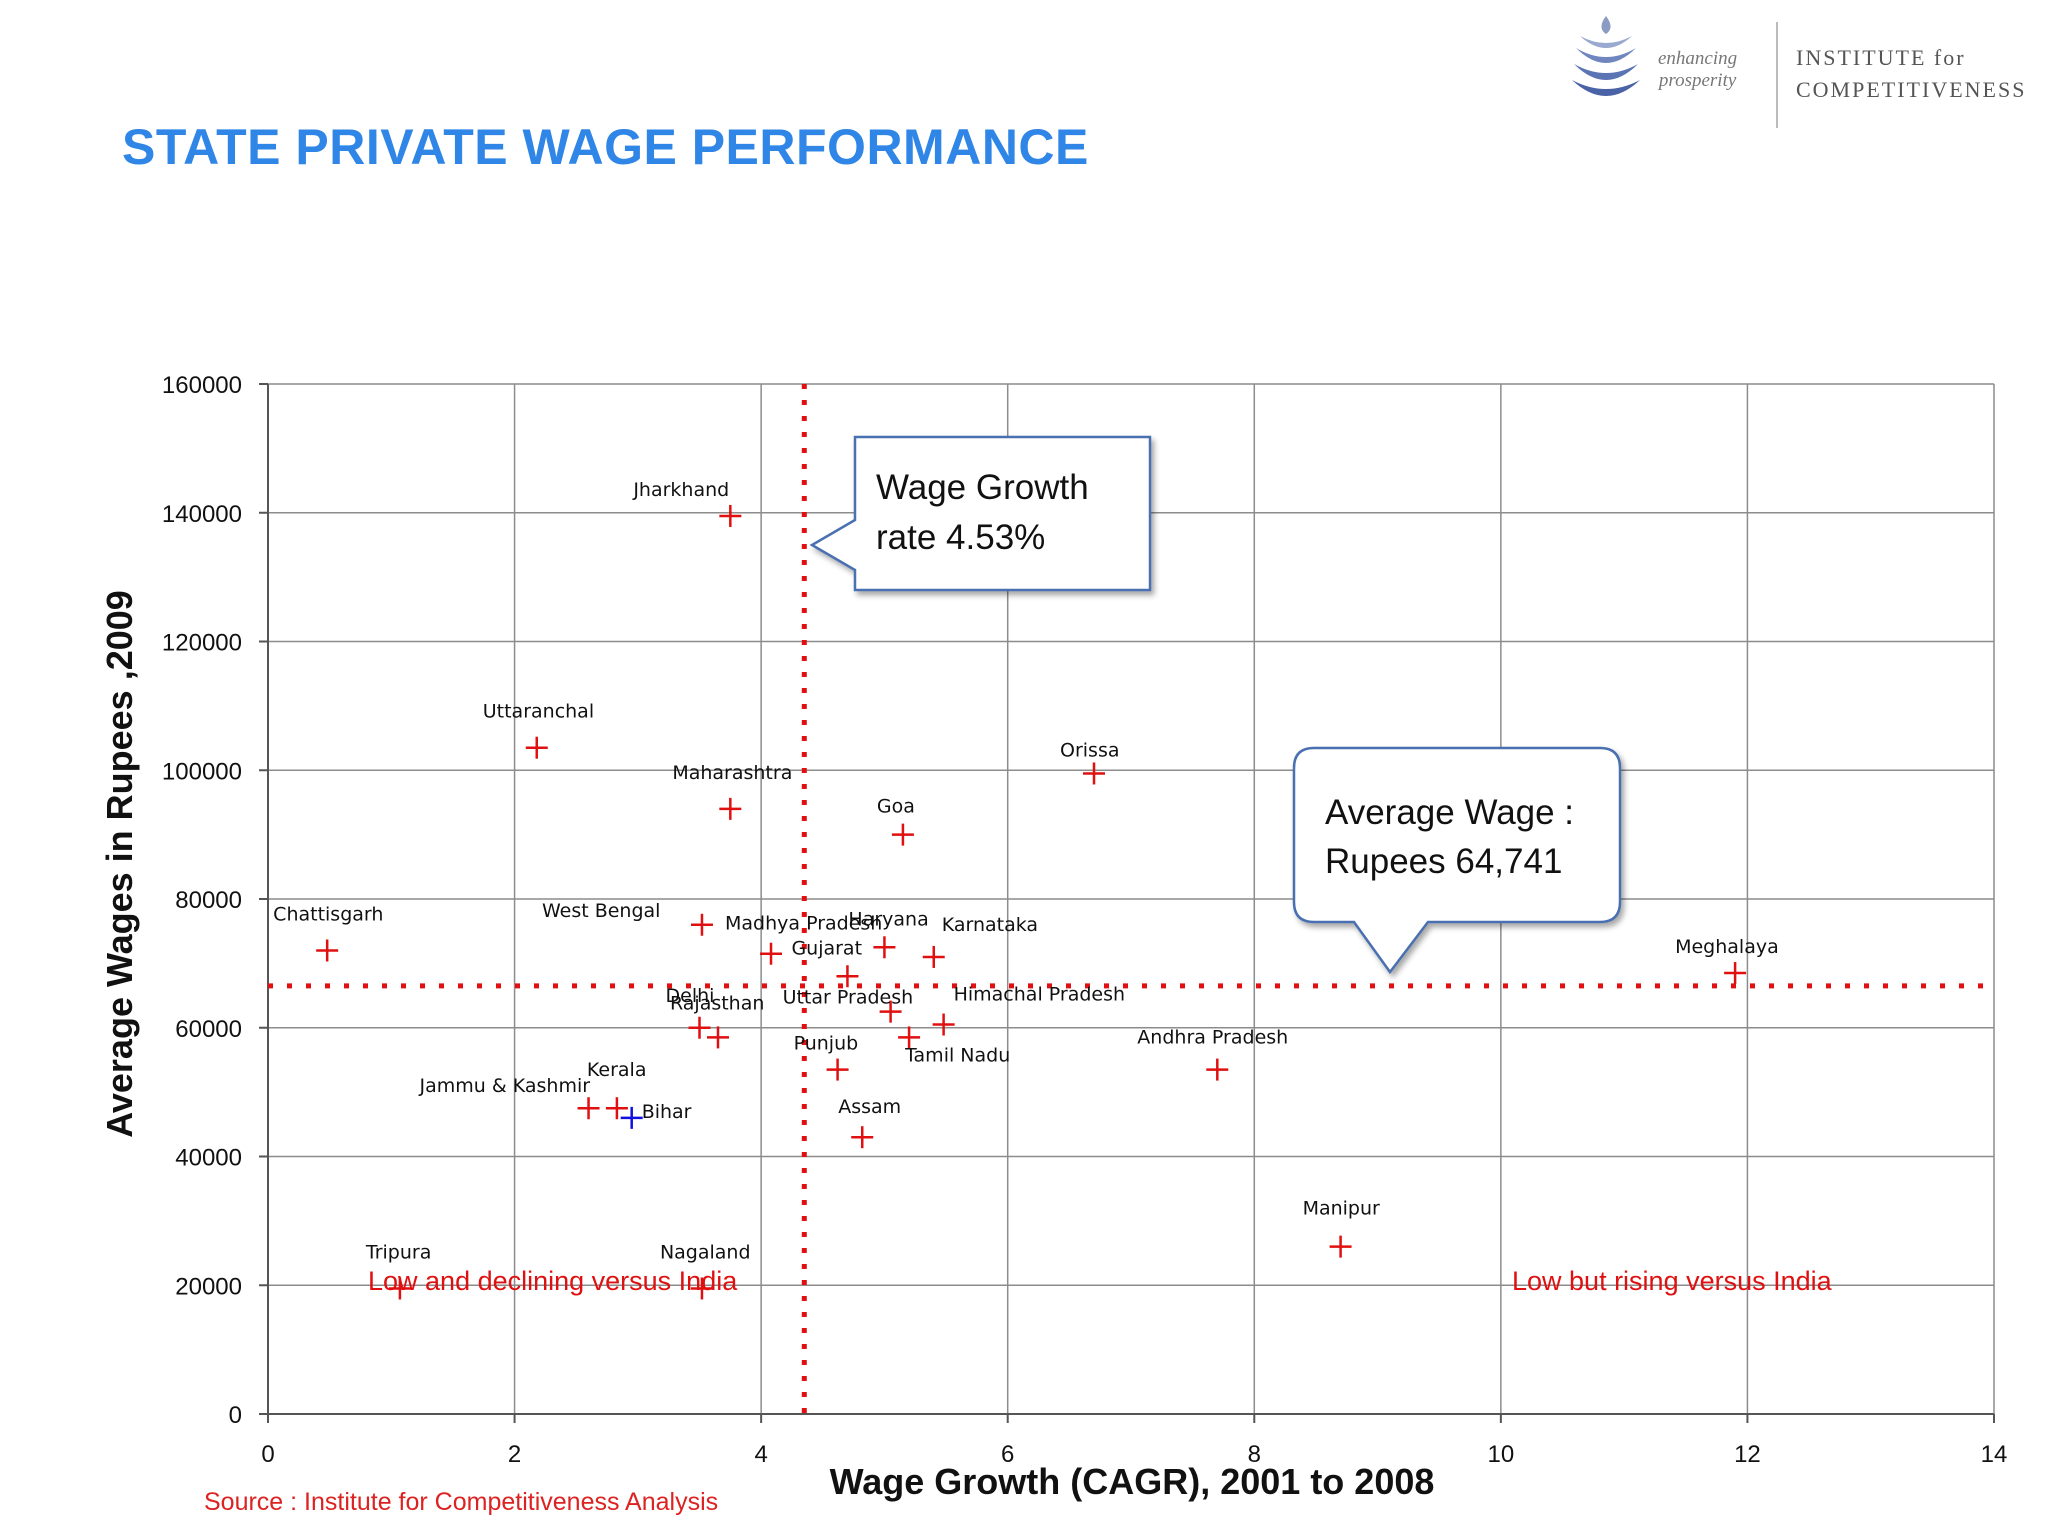  What do you see at coordinates (1501, 1454) in the screenshot?
I see `x-tick-label: 10` at bounding box center [1501, 1454].